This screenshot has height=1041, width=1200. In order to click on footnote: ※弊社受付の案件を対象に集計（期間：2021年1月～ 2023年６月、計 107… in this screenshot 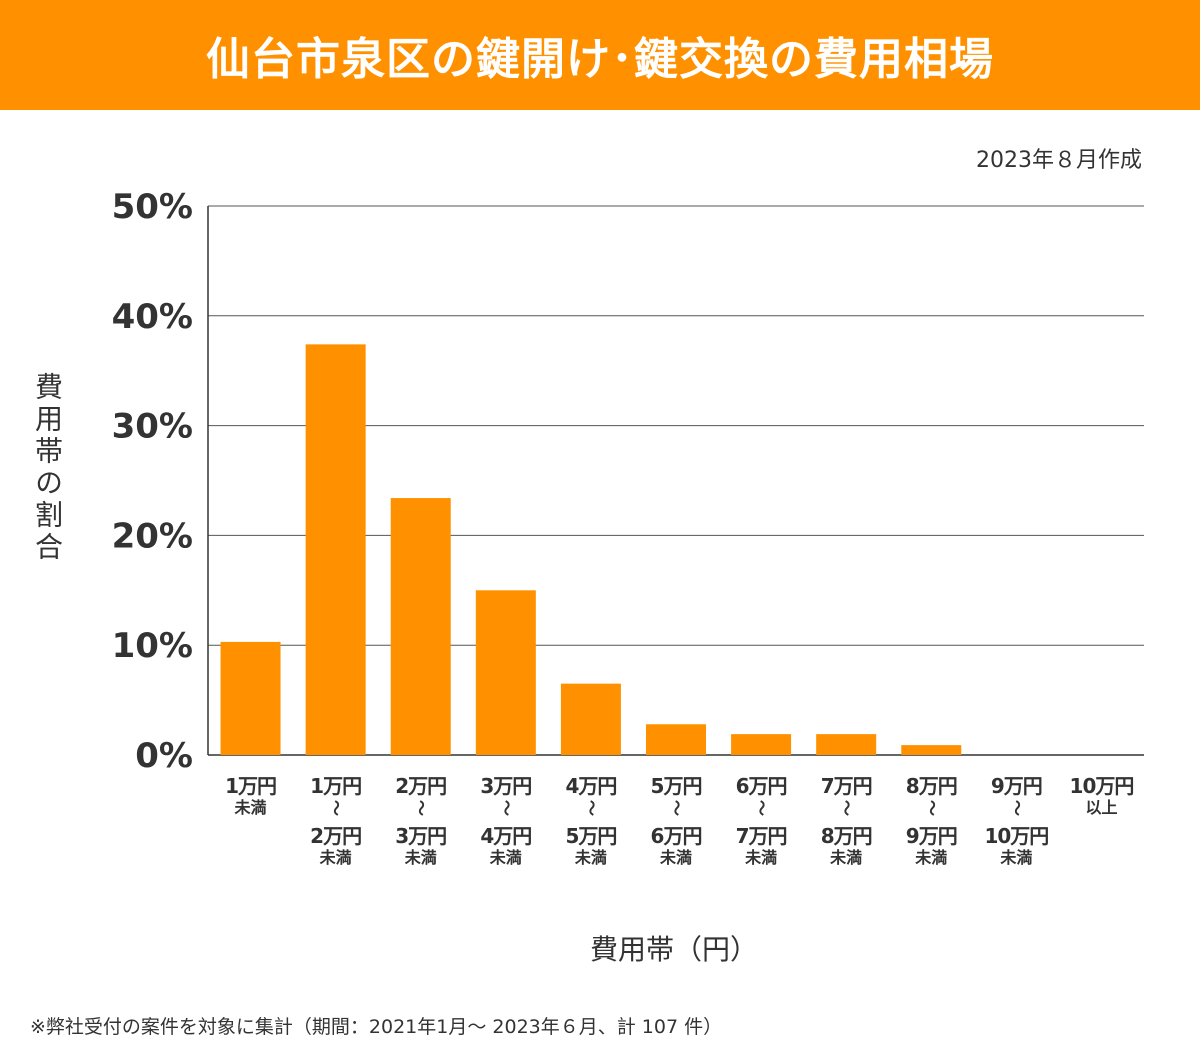, I will do `click(376, 1027)`.